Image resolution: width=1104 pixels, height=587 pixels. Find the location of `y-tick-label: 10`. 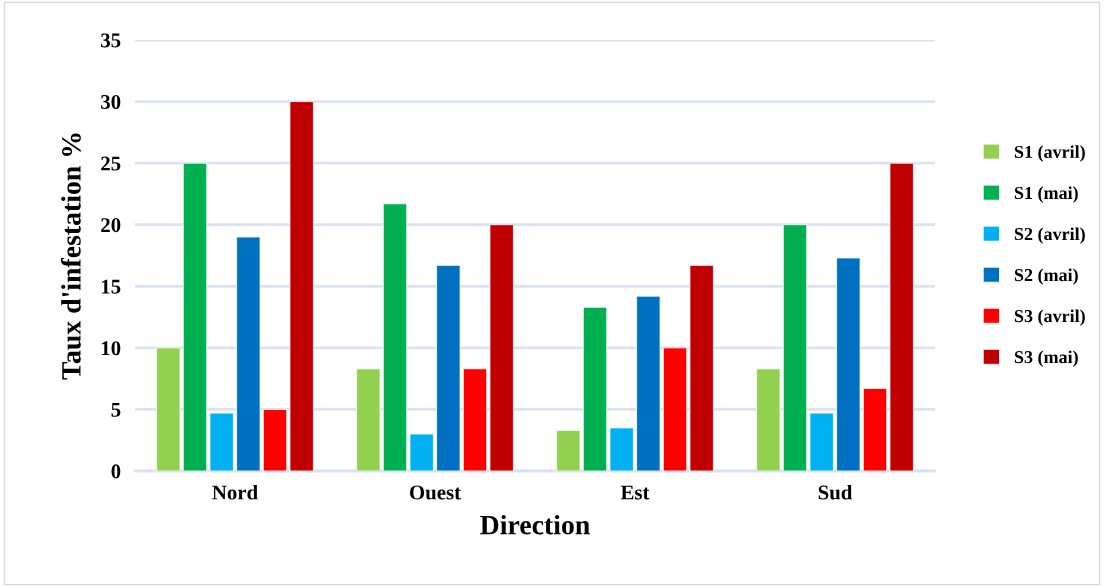

y-tick-label: 10 is located at coordinates (111, 348).